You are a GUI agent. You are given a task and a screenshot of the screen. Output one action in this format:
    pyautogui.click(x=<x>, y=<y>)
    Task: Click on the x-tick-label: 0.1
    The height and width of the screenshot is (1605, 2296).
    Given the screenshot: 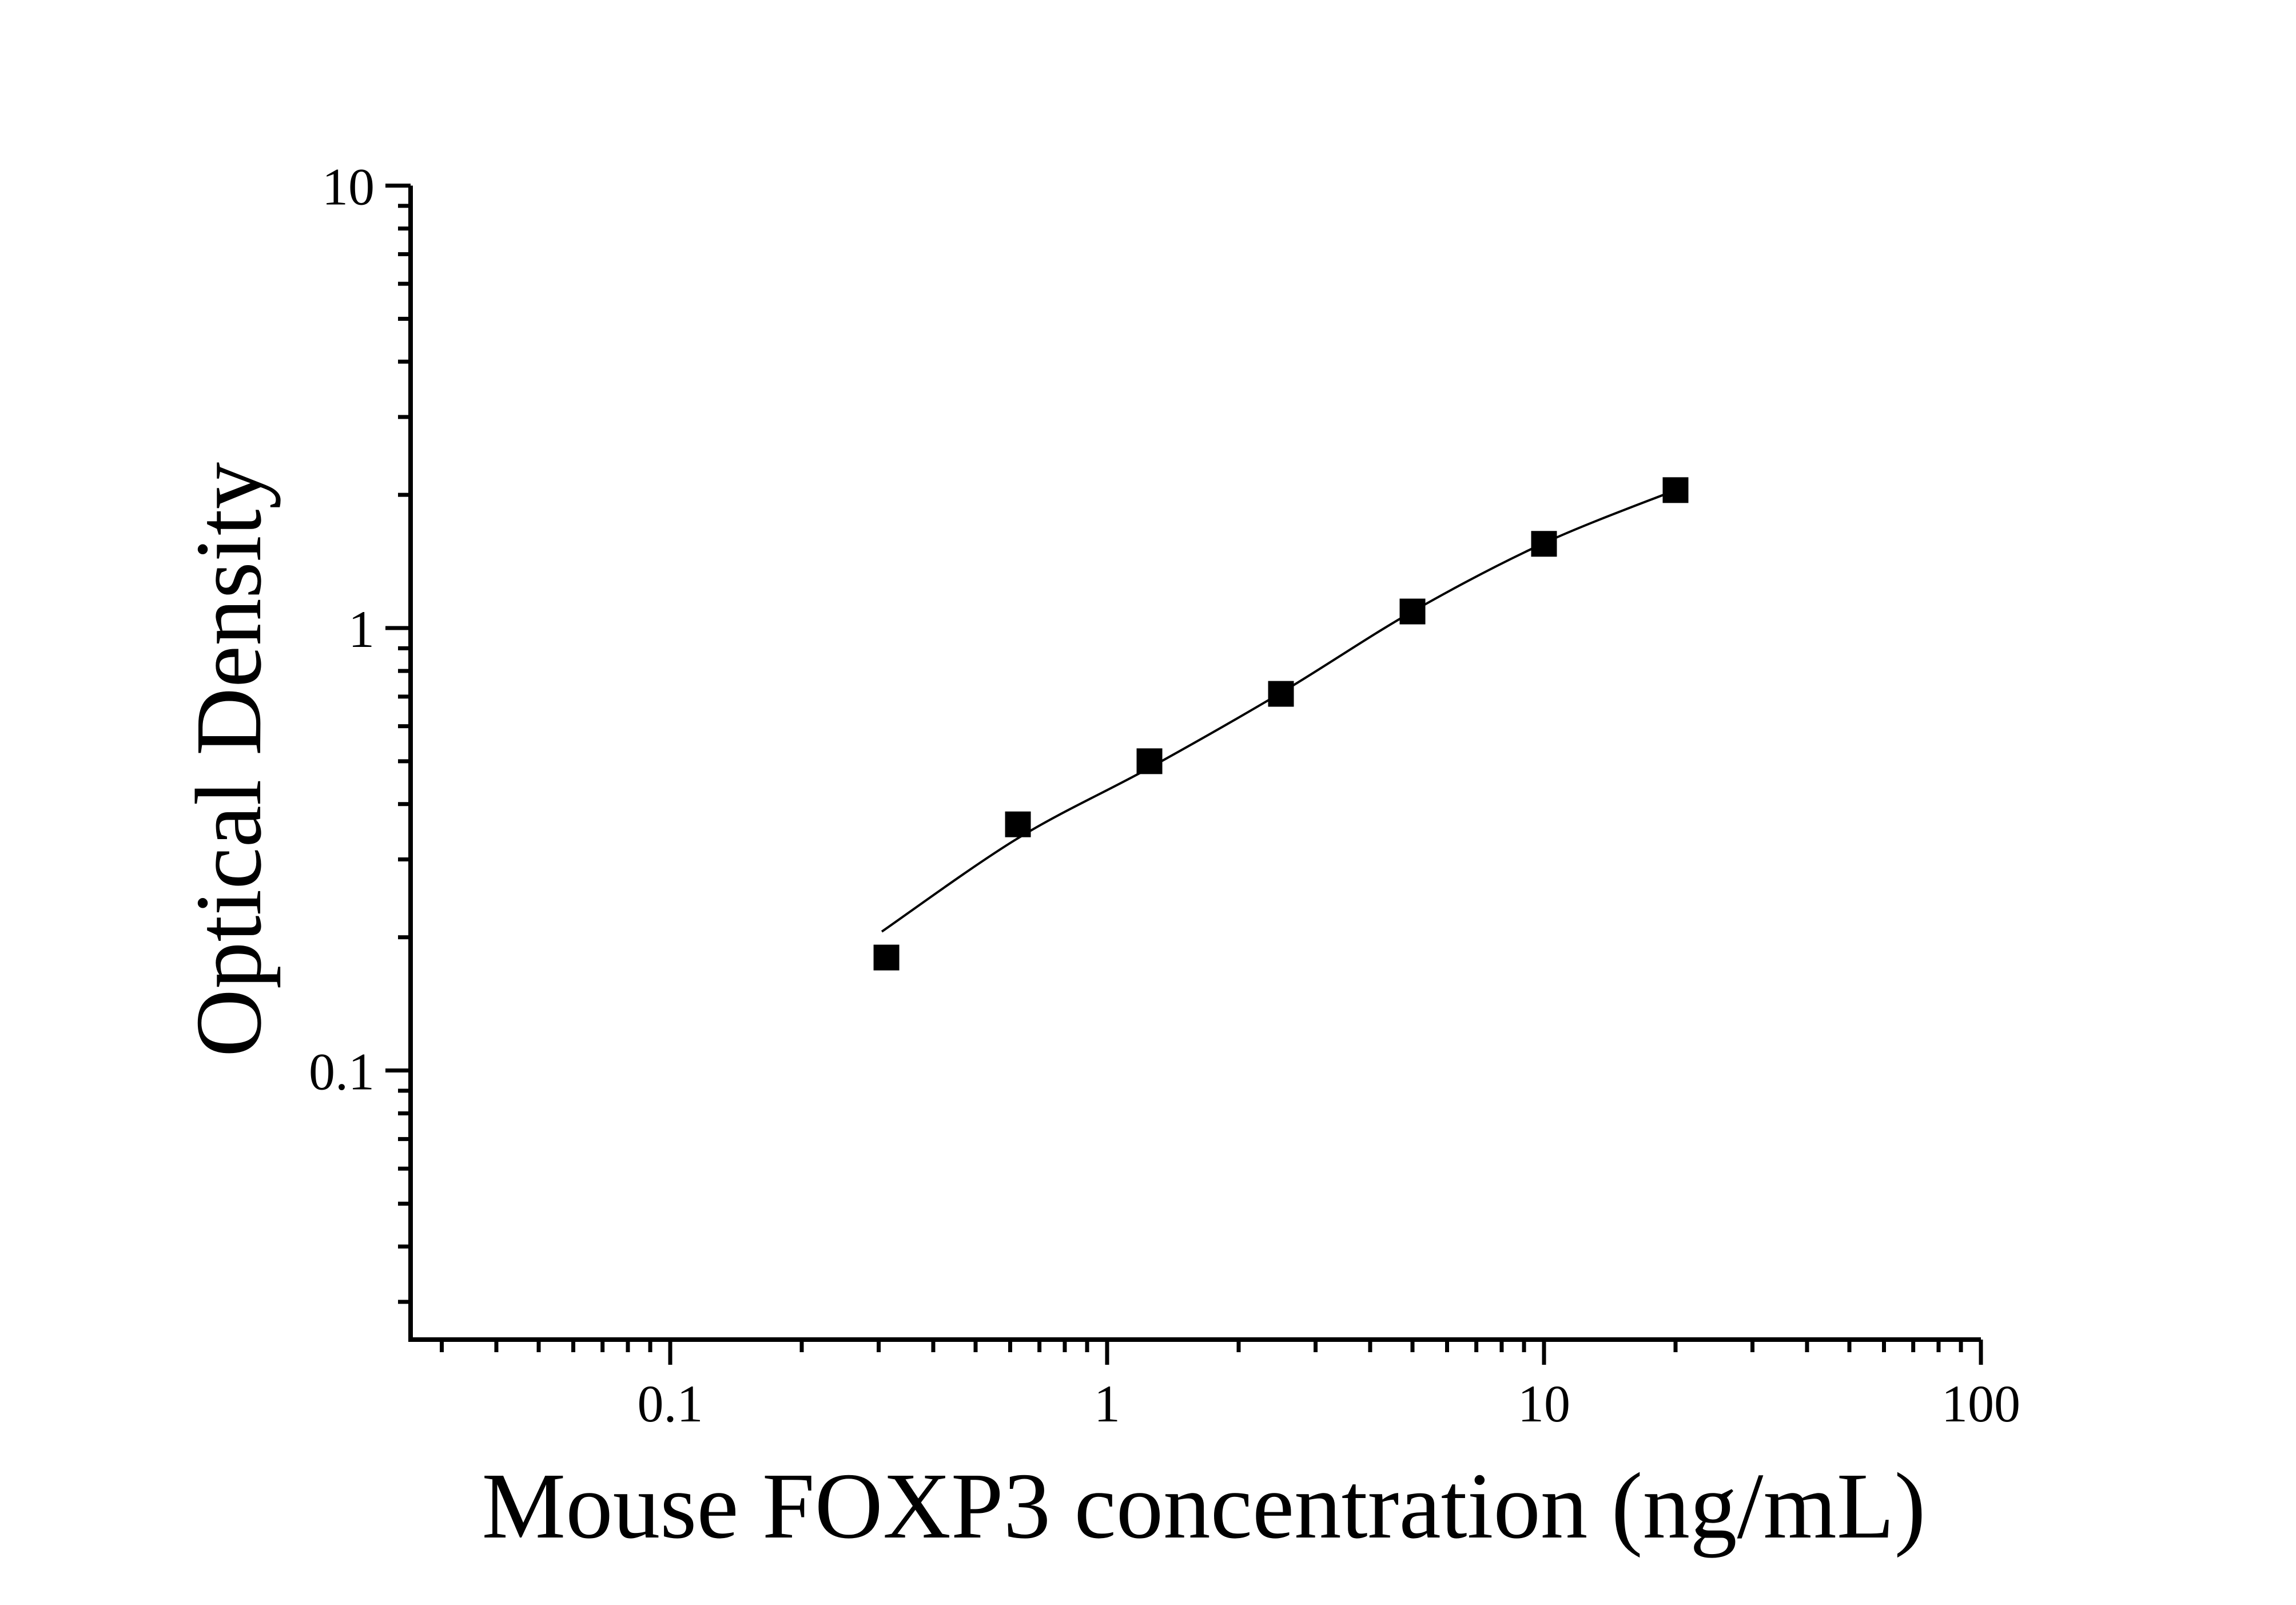 What is the action you would take?
    pyautogui.click(x=670, y=1403)
    